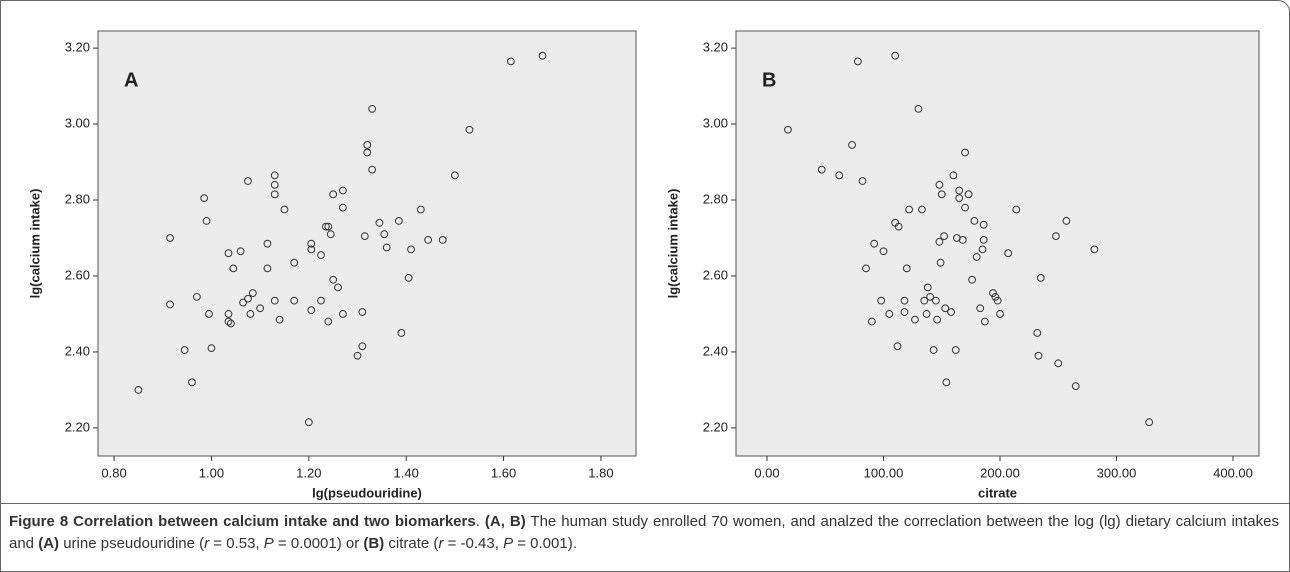 This screenshot has width=1290, height=572. I want to click on x-tick-label: 1.00, so click(211, 472).